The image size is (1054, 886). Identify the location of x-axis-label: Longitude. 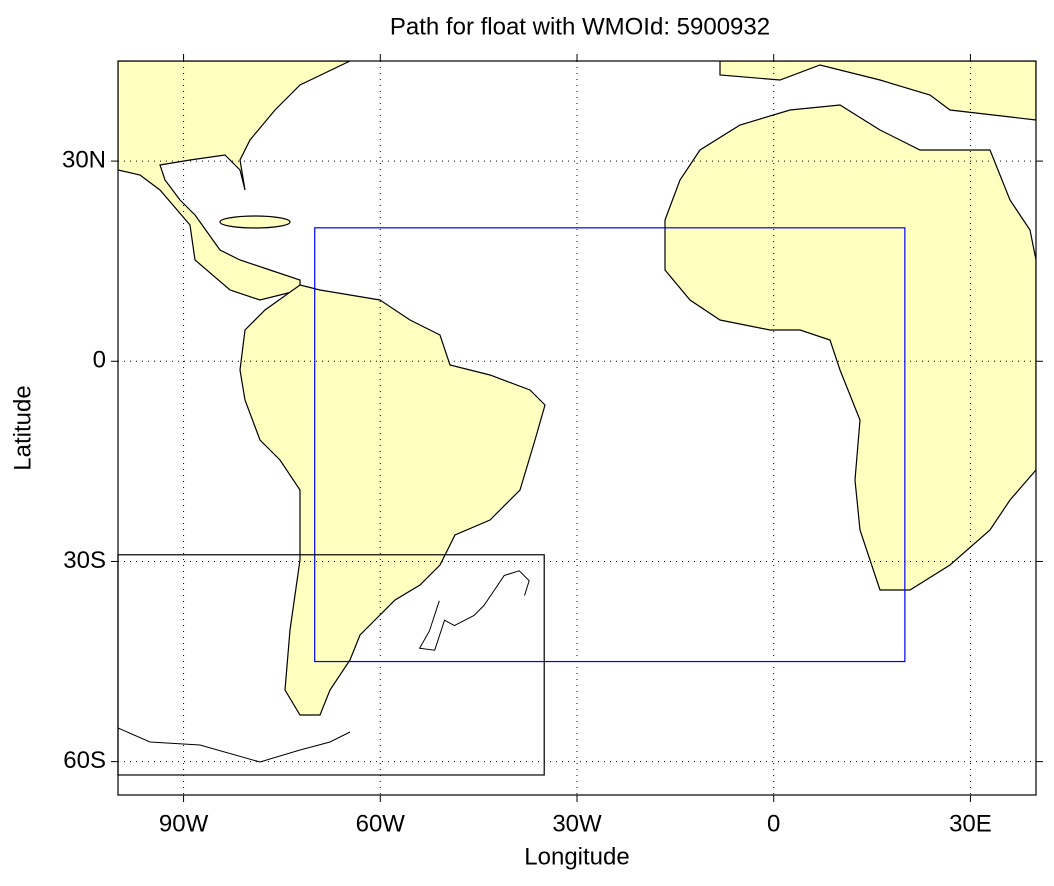
(576, 856).